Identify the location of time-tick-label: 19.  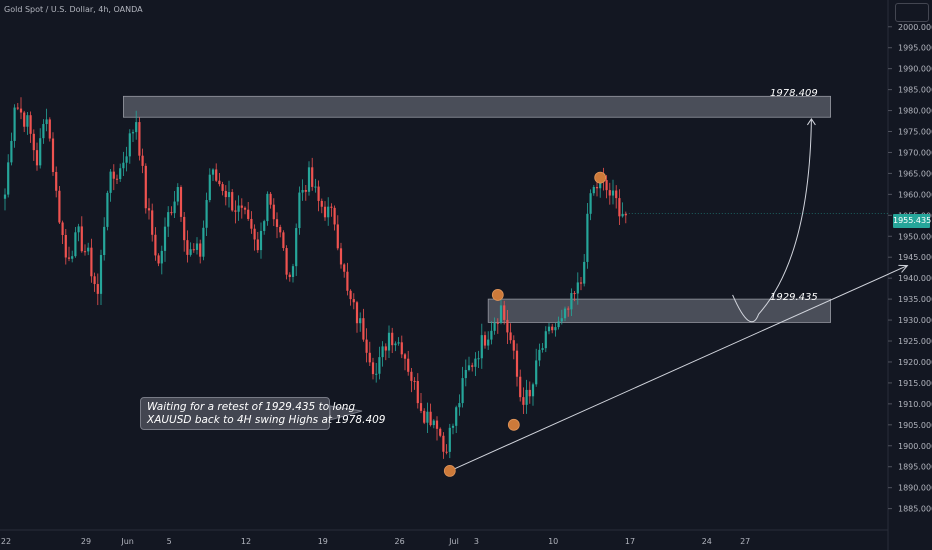
(323, 541).